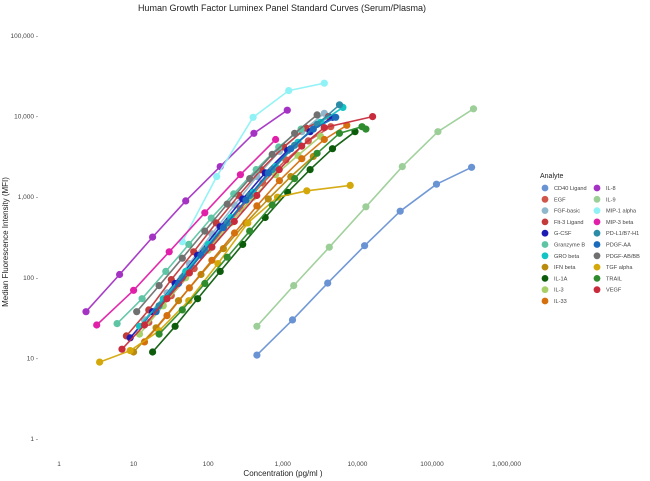 The width and height of the screenshot is (650, 481). I want to click on legend-item: Granzyme B, so click(563, 245).